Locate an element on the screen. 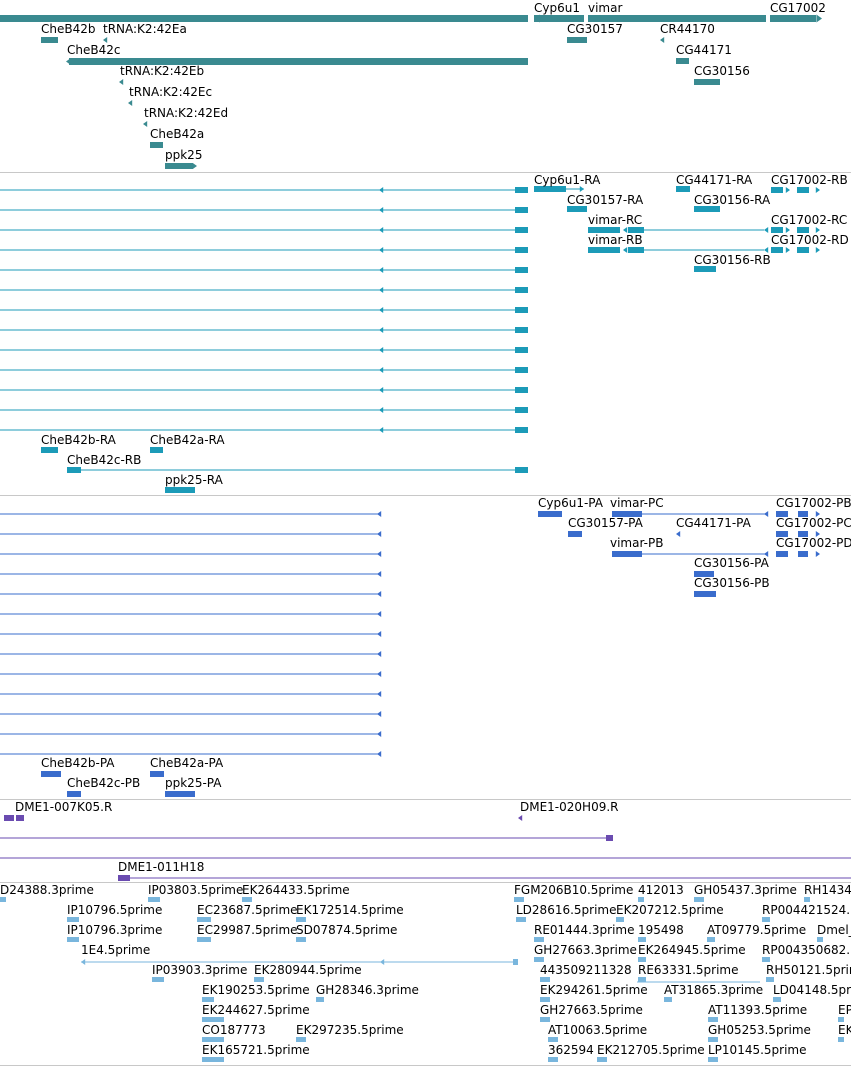  gene-label-trna-k2-42ed: tRNA:K2:42Ed is located at coordinates (186, 113).